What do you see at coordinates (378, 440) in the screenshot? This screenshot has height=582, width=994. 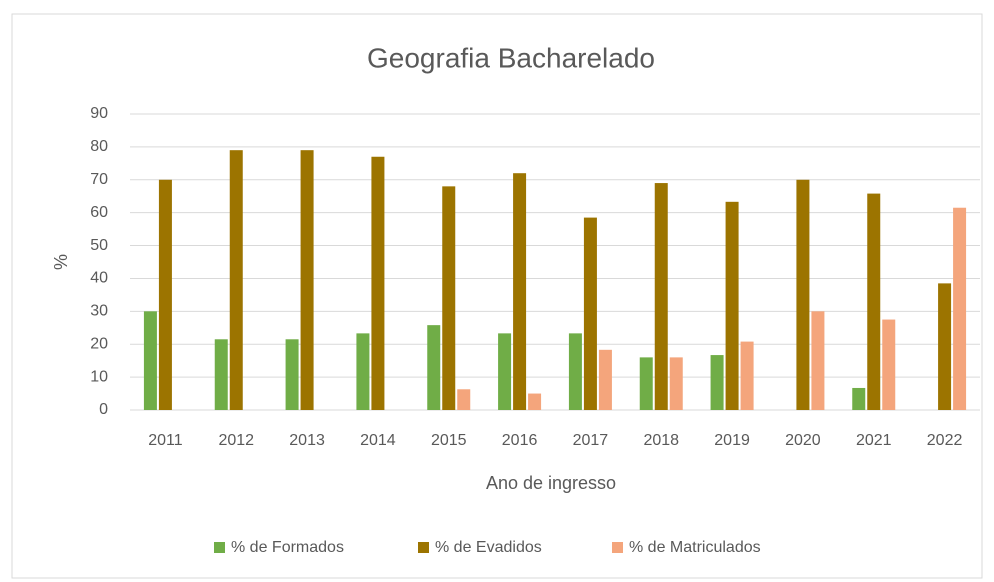 I see `x-tick-label: 2014` at bounding box center [378, 440].